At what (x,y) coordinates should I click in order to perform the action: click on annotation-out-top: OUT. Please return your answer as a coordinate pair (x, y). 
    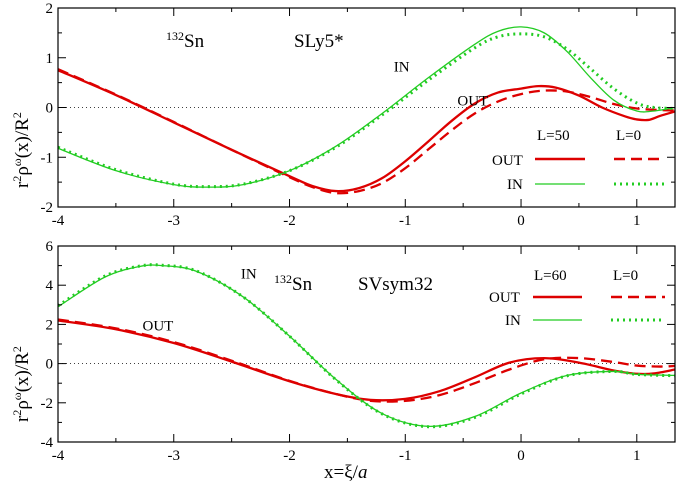
    Looking at the image, I should click on (472, 102).